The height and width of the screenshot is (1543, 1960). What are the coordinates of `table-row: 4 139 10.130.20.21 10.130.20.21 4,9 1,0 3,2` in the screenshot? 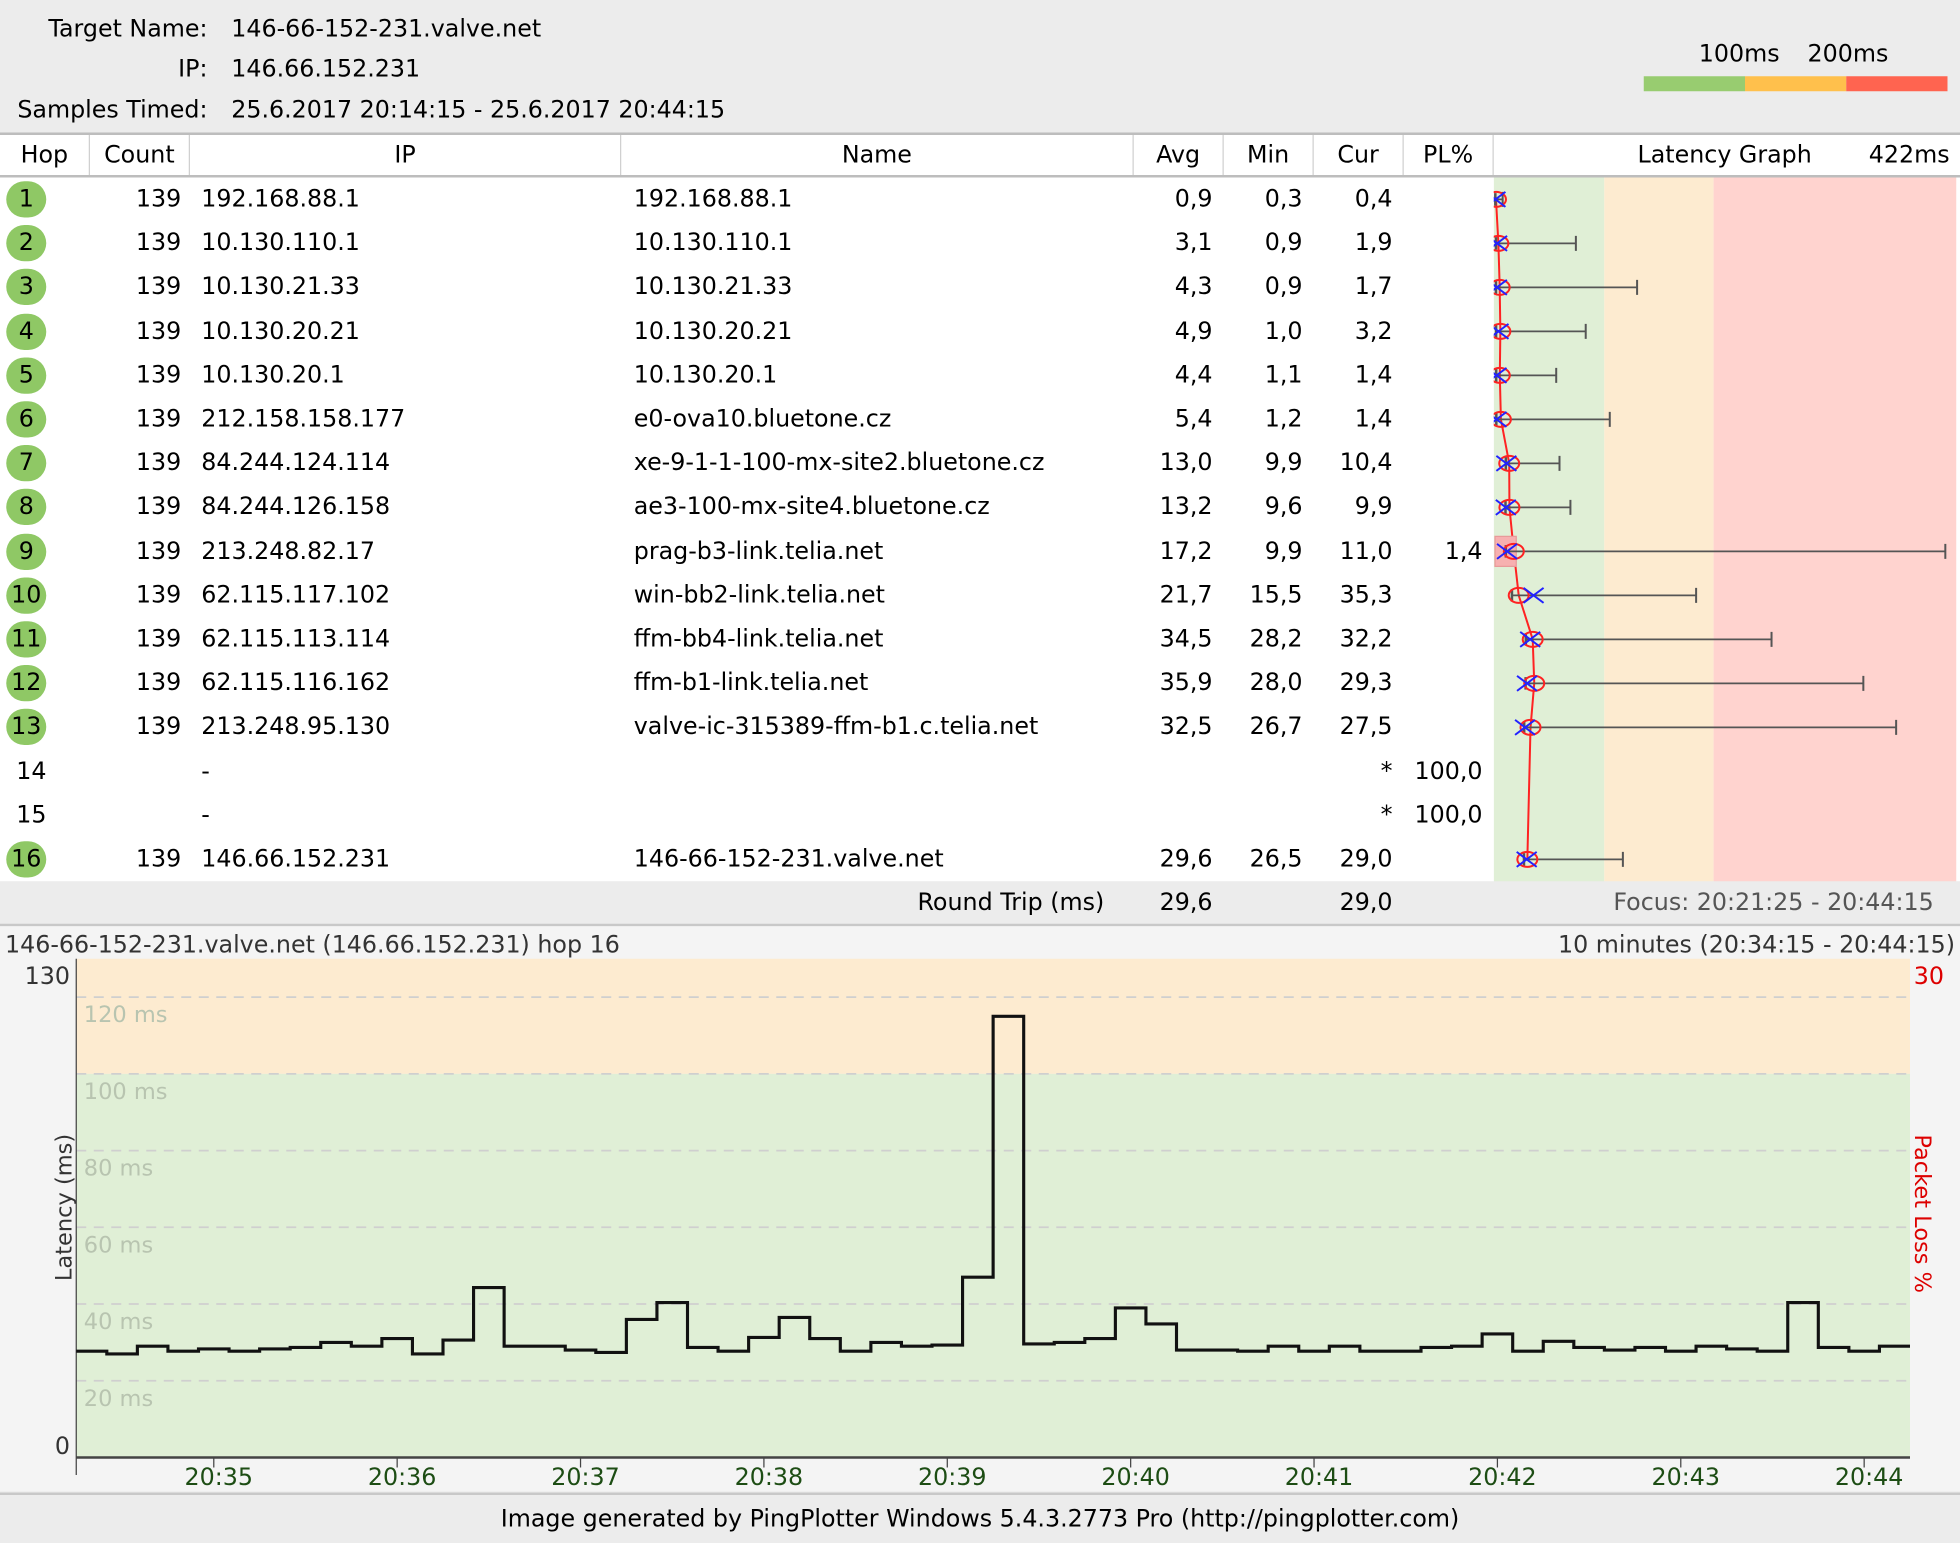 It's located at (747, 331).